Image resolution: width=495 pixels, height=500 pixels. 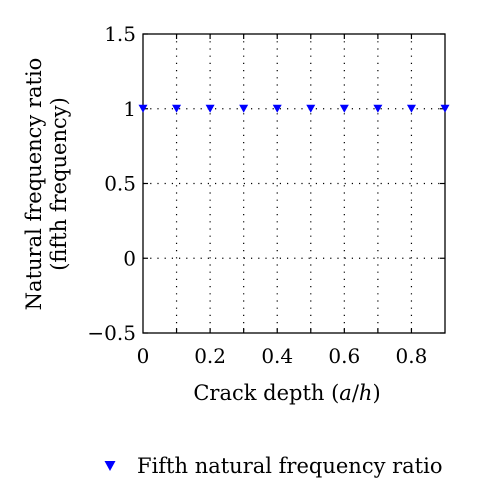 I want to click on legend-marker-triangle-down, so click(x=110, y=466).